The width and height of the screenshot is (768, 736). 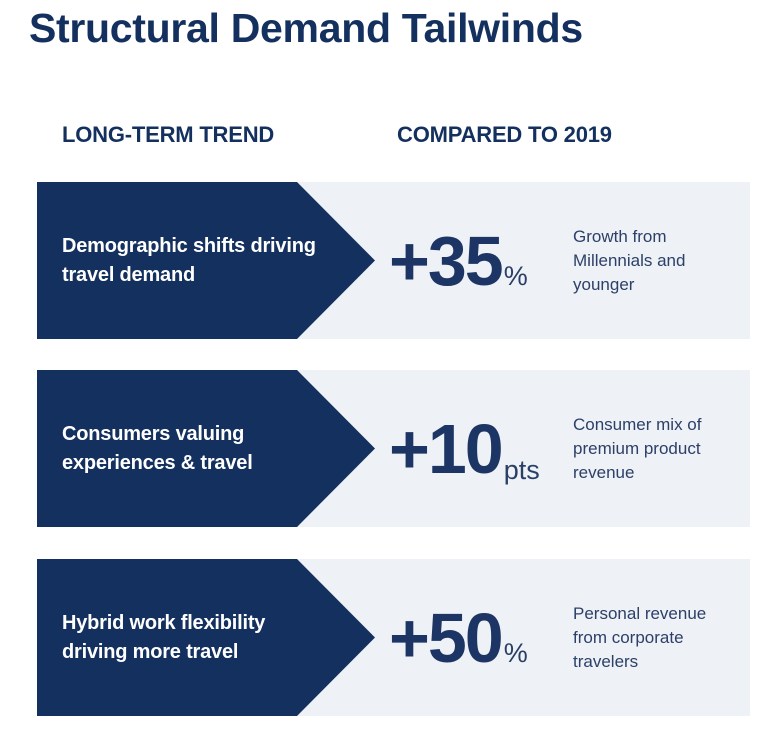 I want to click on arrow-chevron-shape: Demographic shifts driving travel demand, so click(x=206, y=260).